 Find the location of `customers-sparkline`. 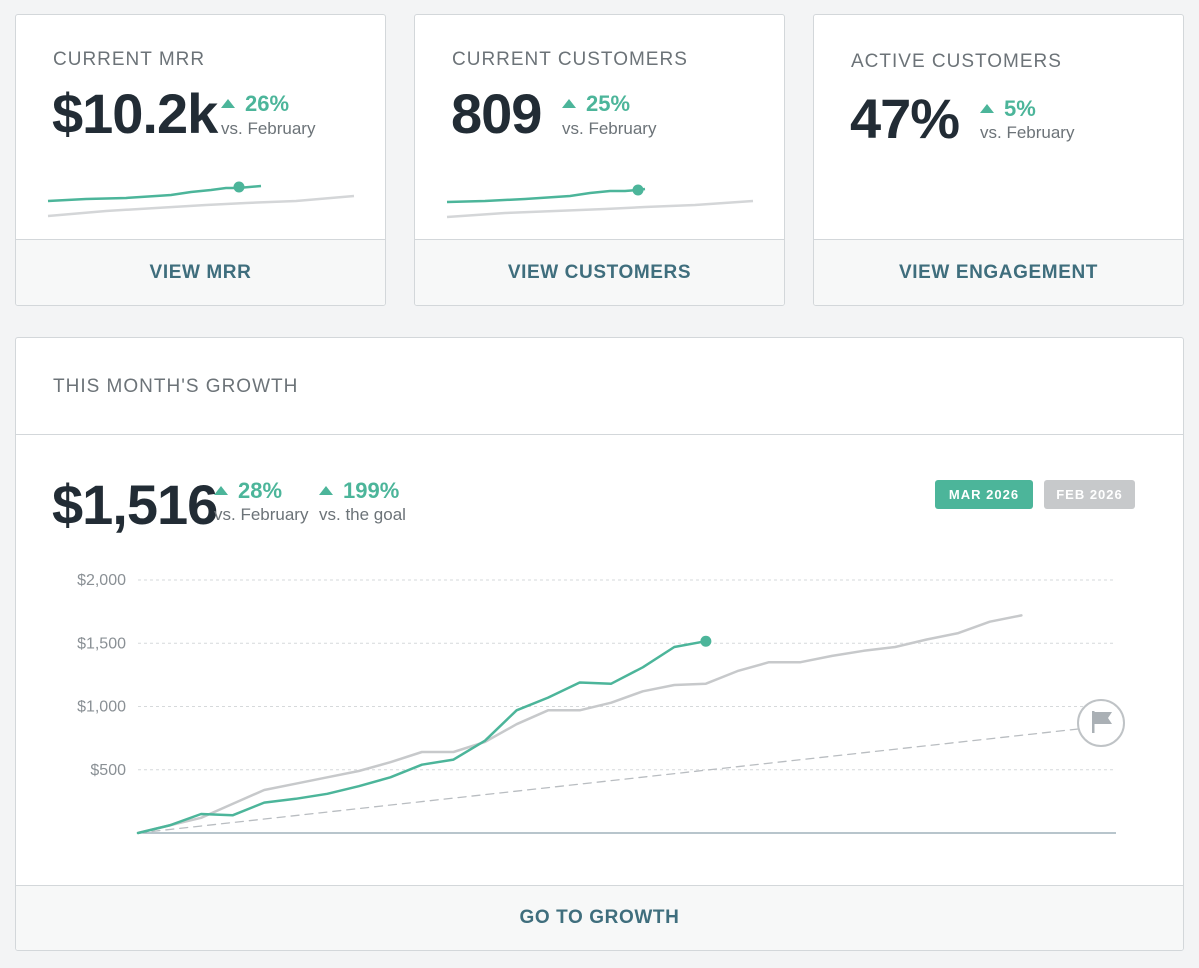

customers-sparkline is located at coordinates (600, 201).